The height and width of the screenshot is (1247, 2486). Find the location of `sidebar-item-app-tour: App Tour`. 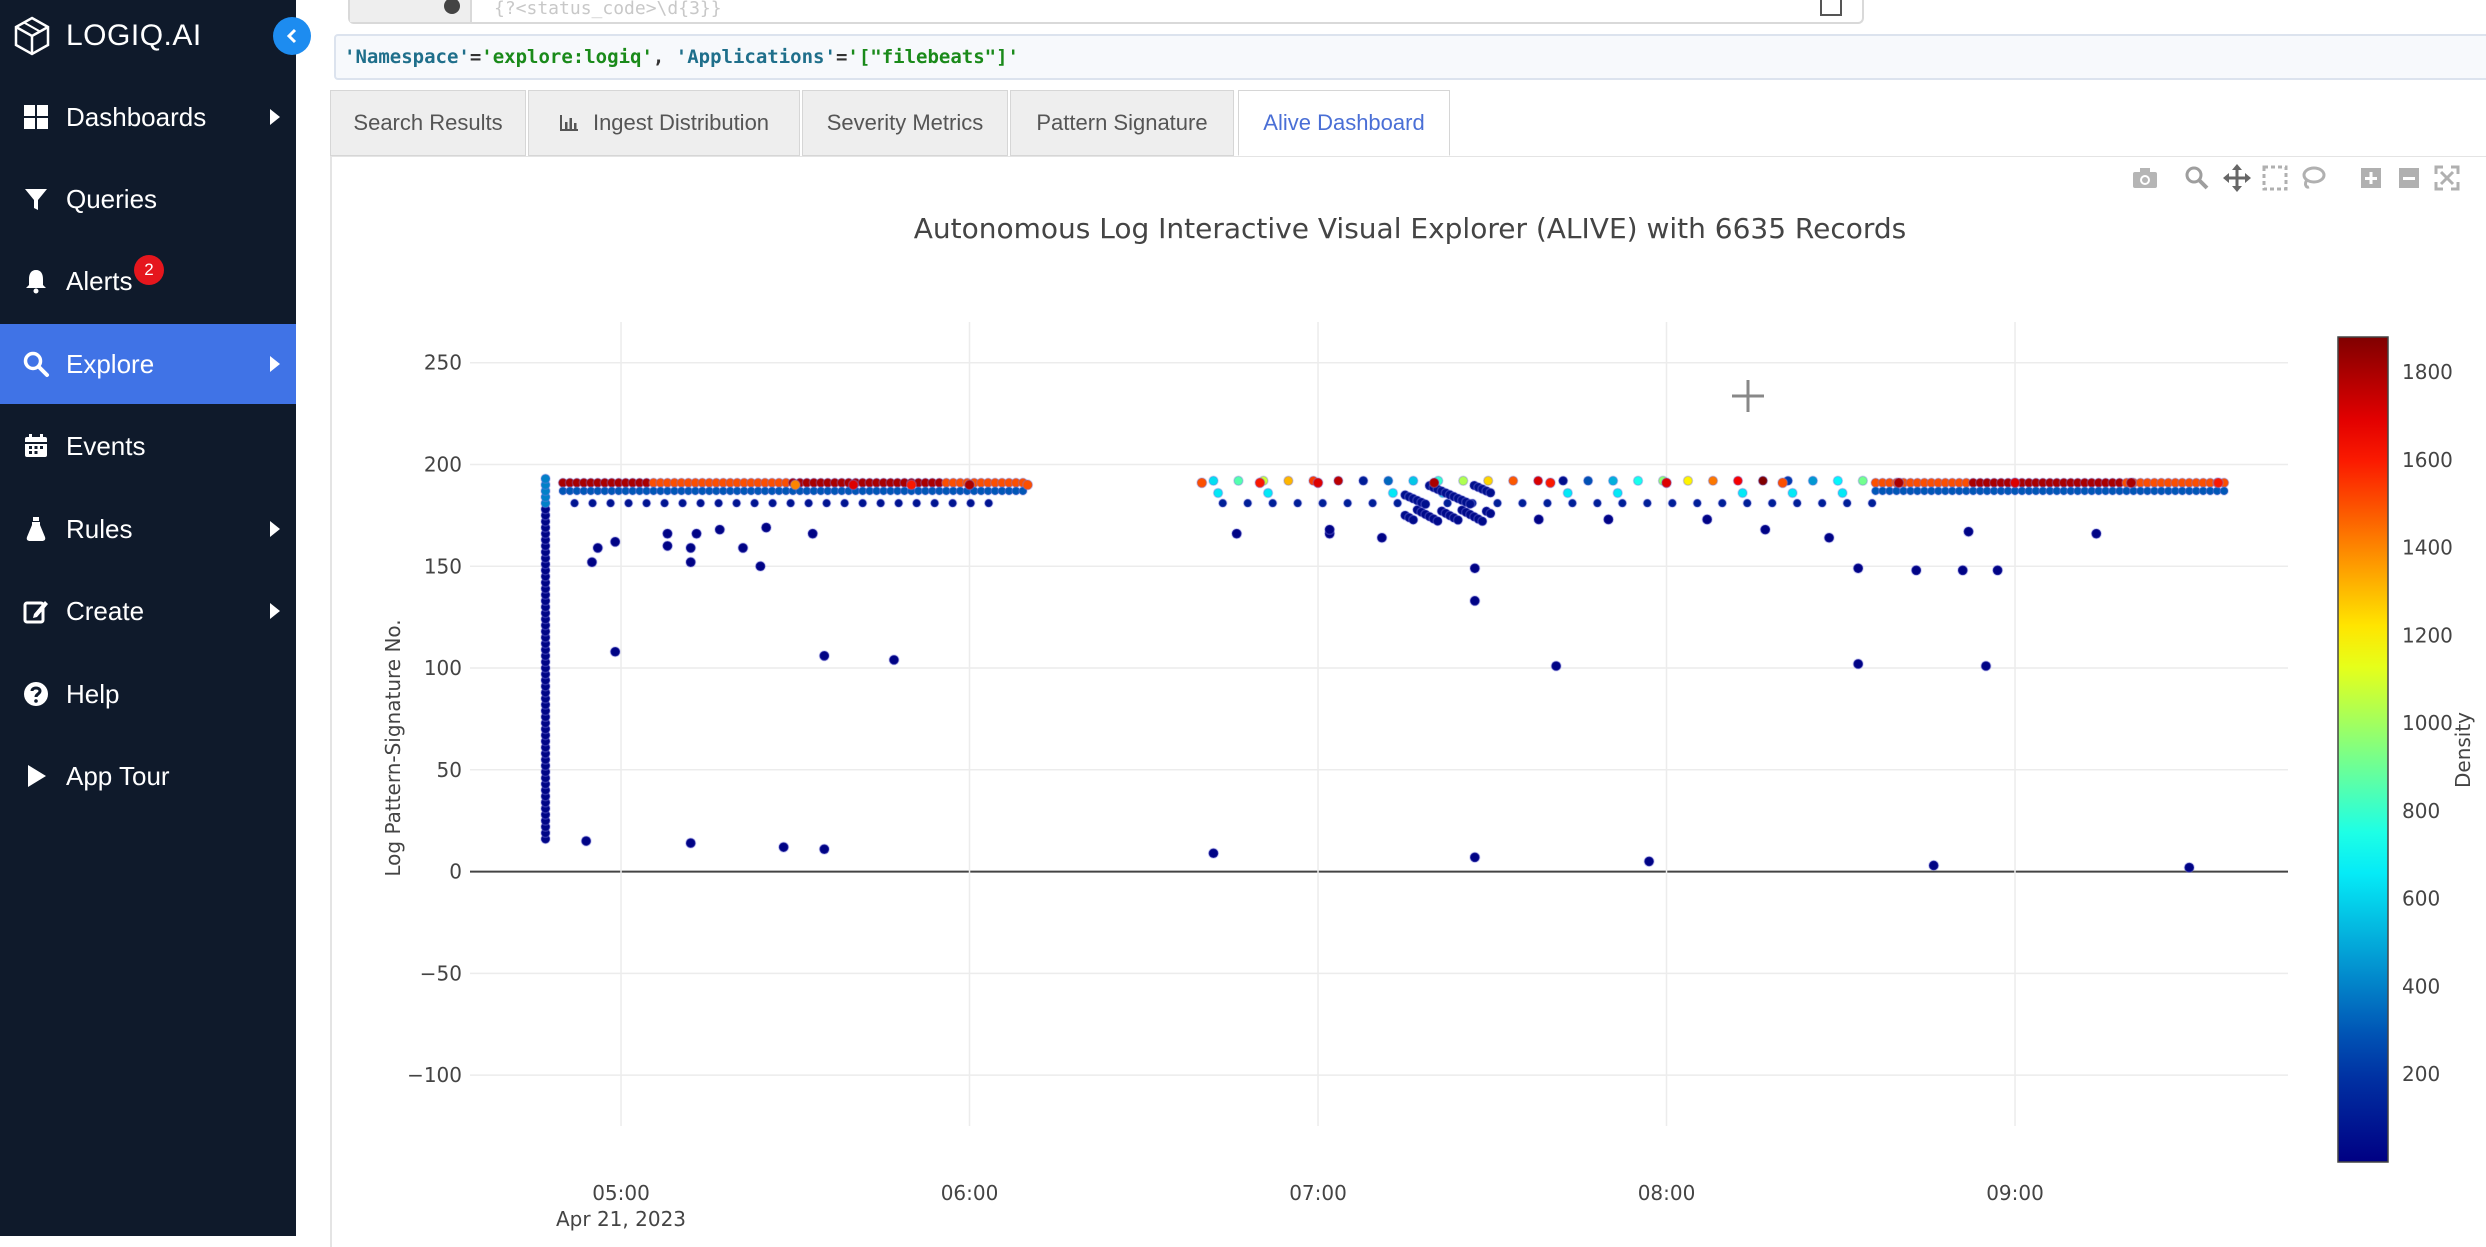

sidebar-item-app-tour: App Tour is located at coordinates (148, 776).